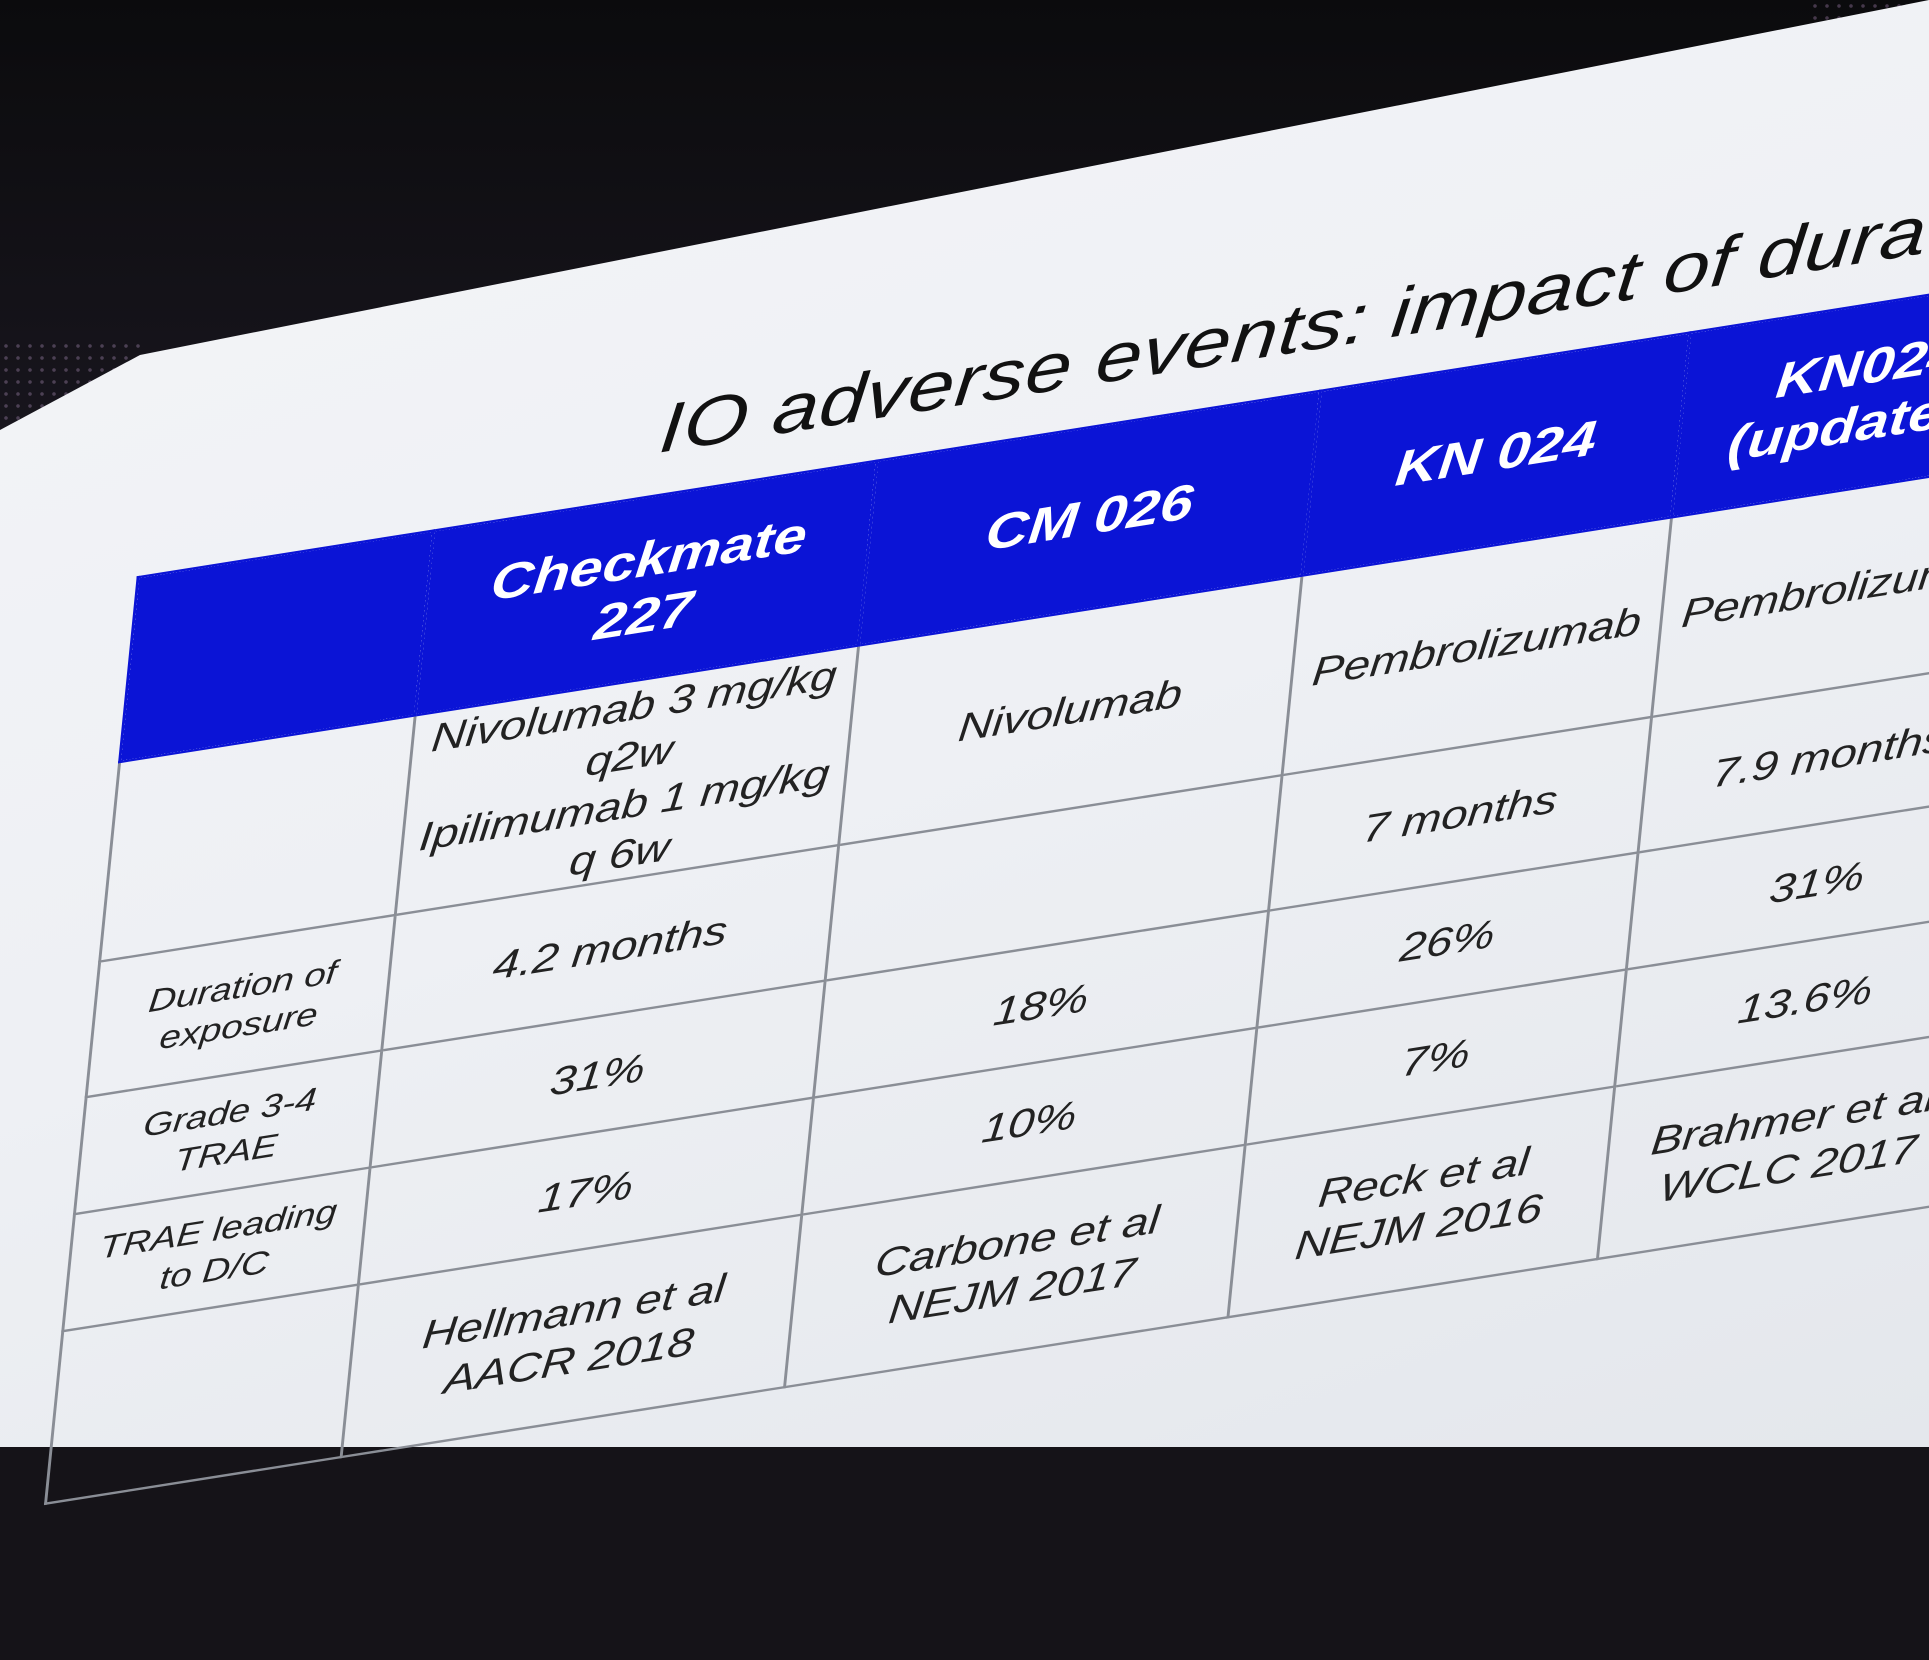 This screenshot has height=1660, width=1929. I want to click on header-kn024-updated: KN024 (updated), so click(1800, 396).